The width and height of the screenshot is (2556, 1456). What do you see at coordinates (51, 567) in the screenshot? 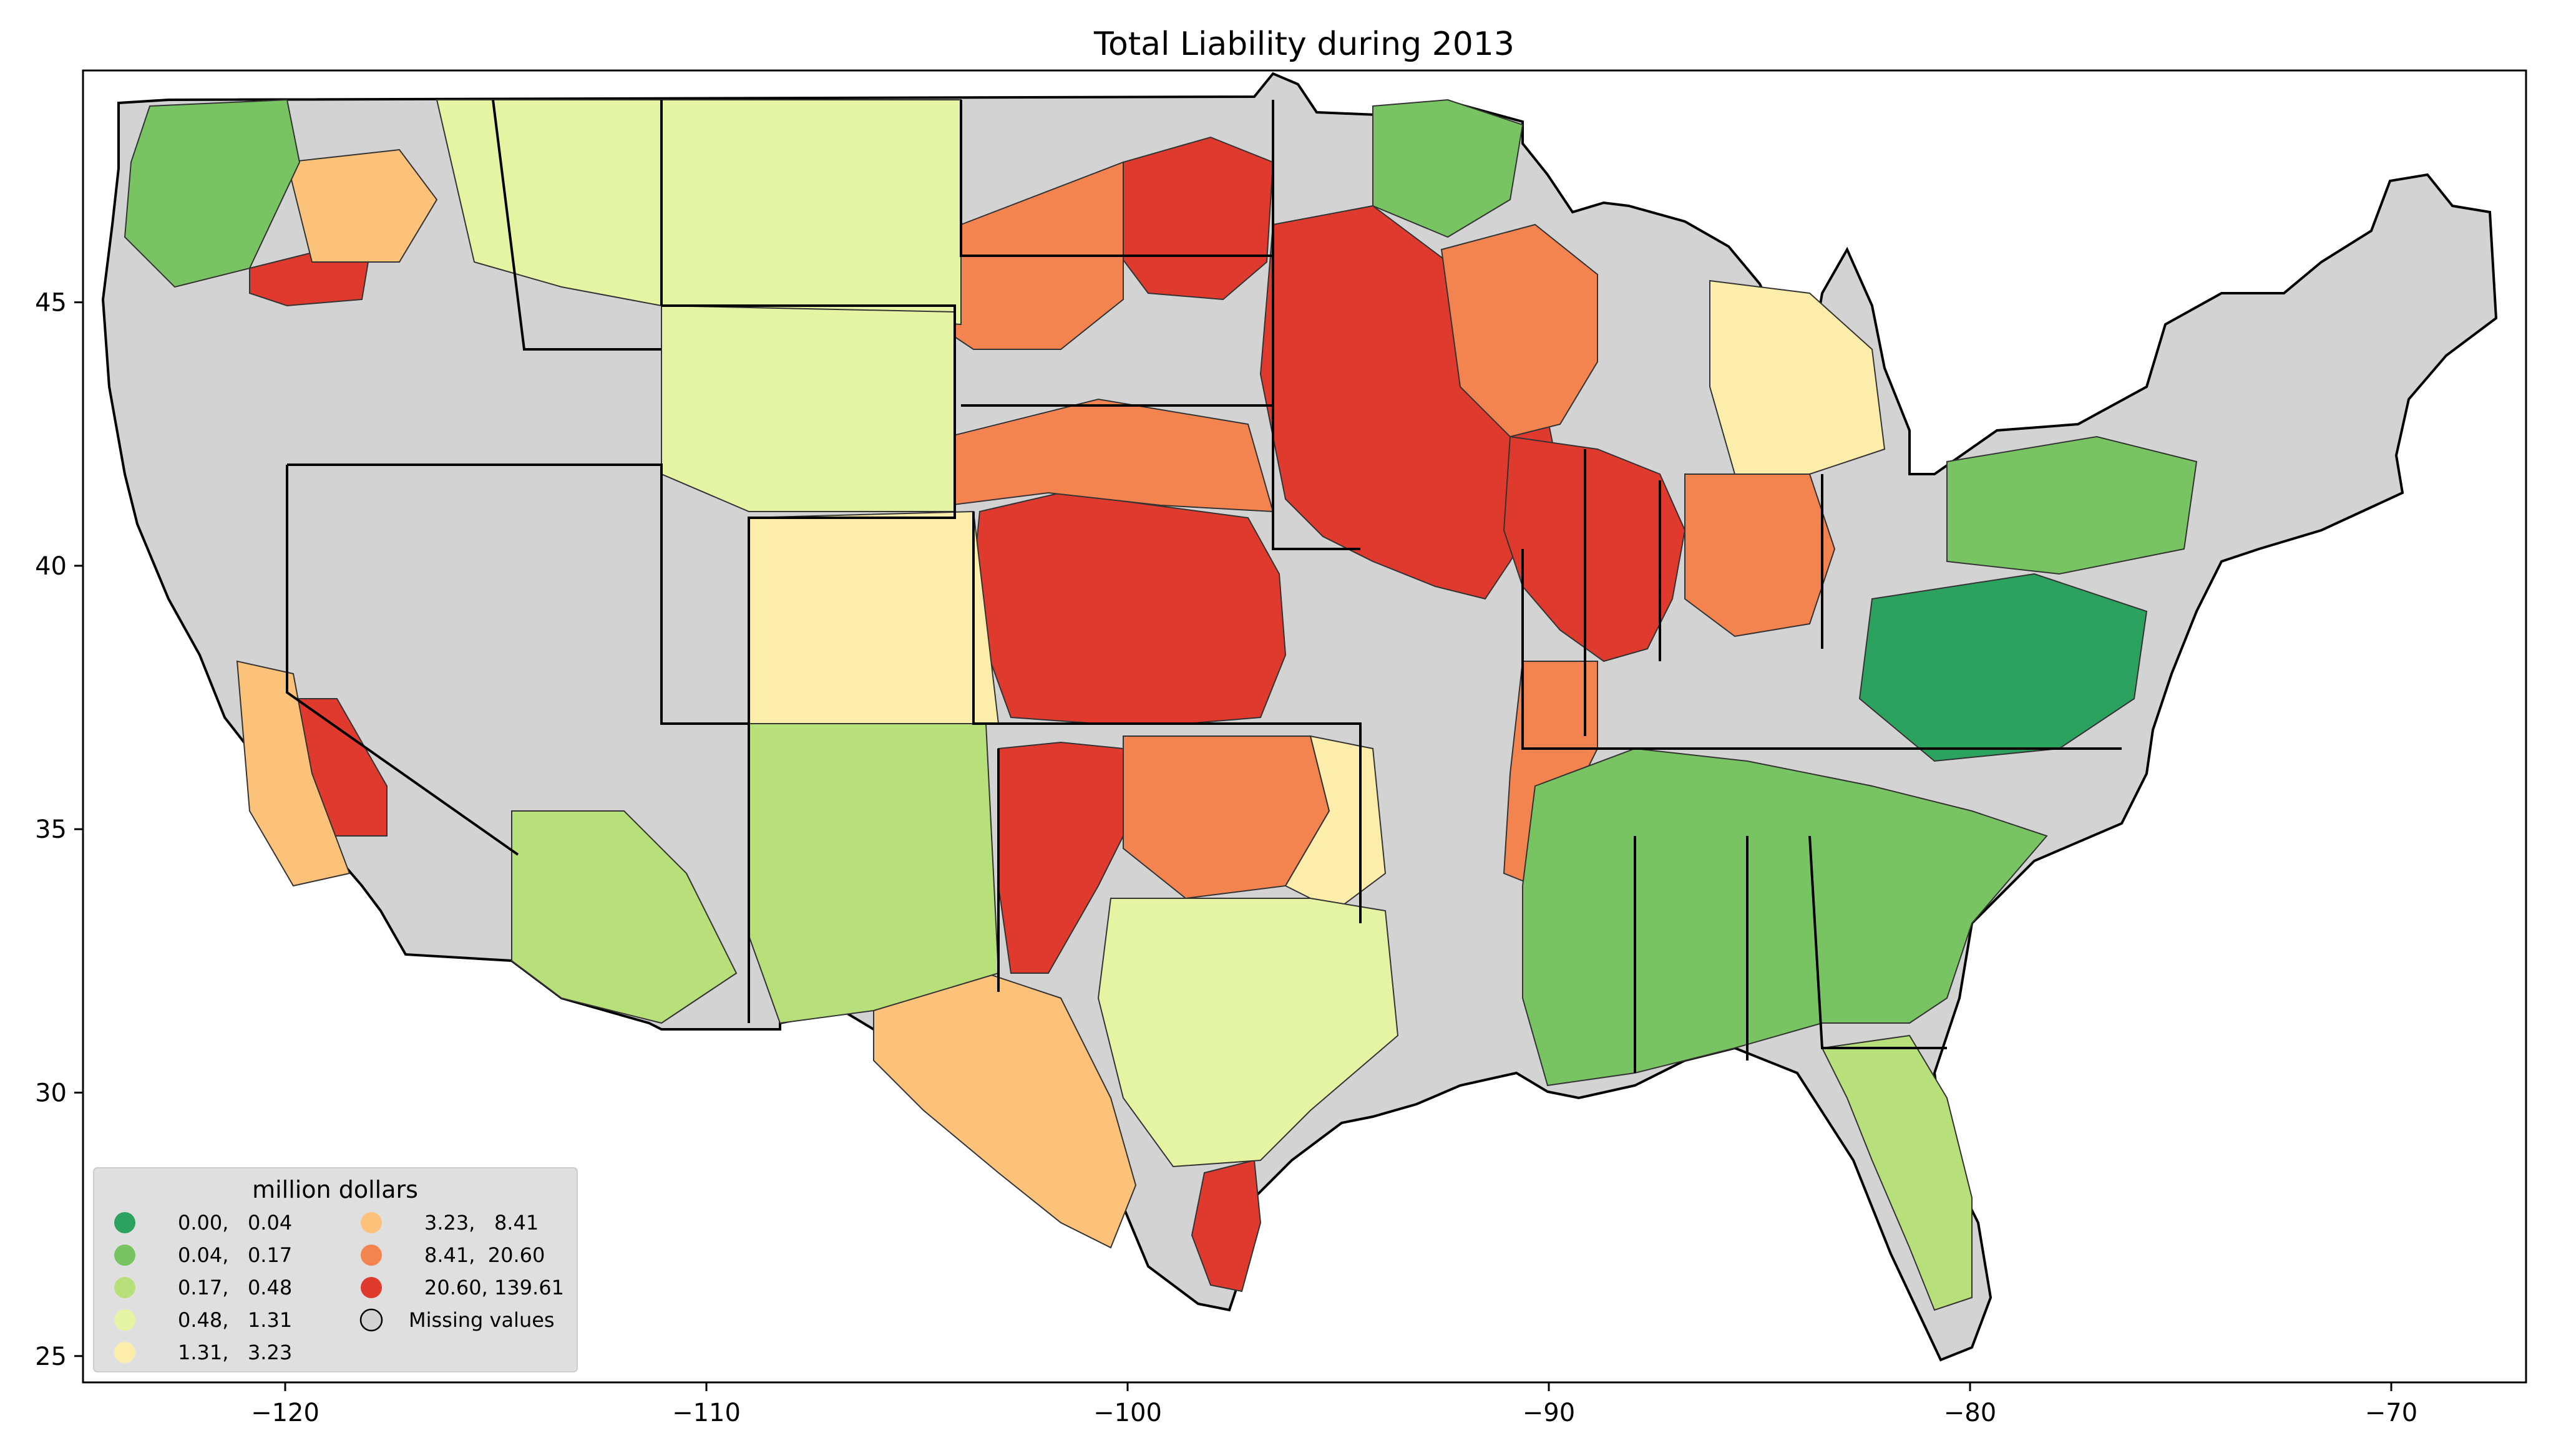
I see `y-tick-label: 40` at bounding box center [51, 567].